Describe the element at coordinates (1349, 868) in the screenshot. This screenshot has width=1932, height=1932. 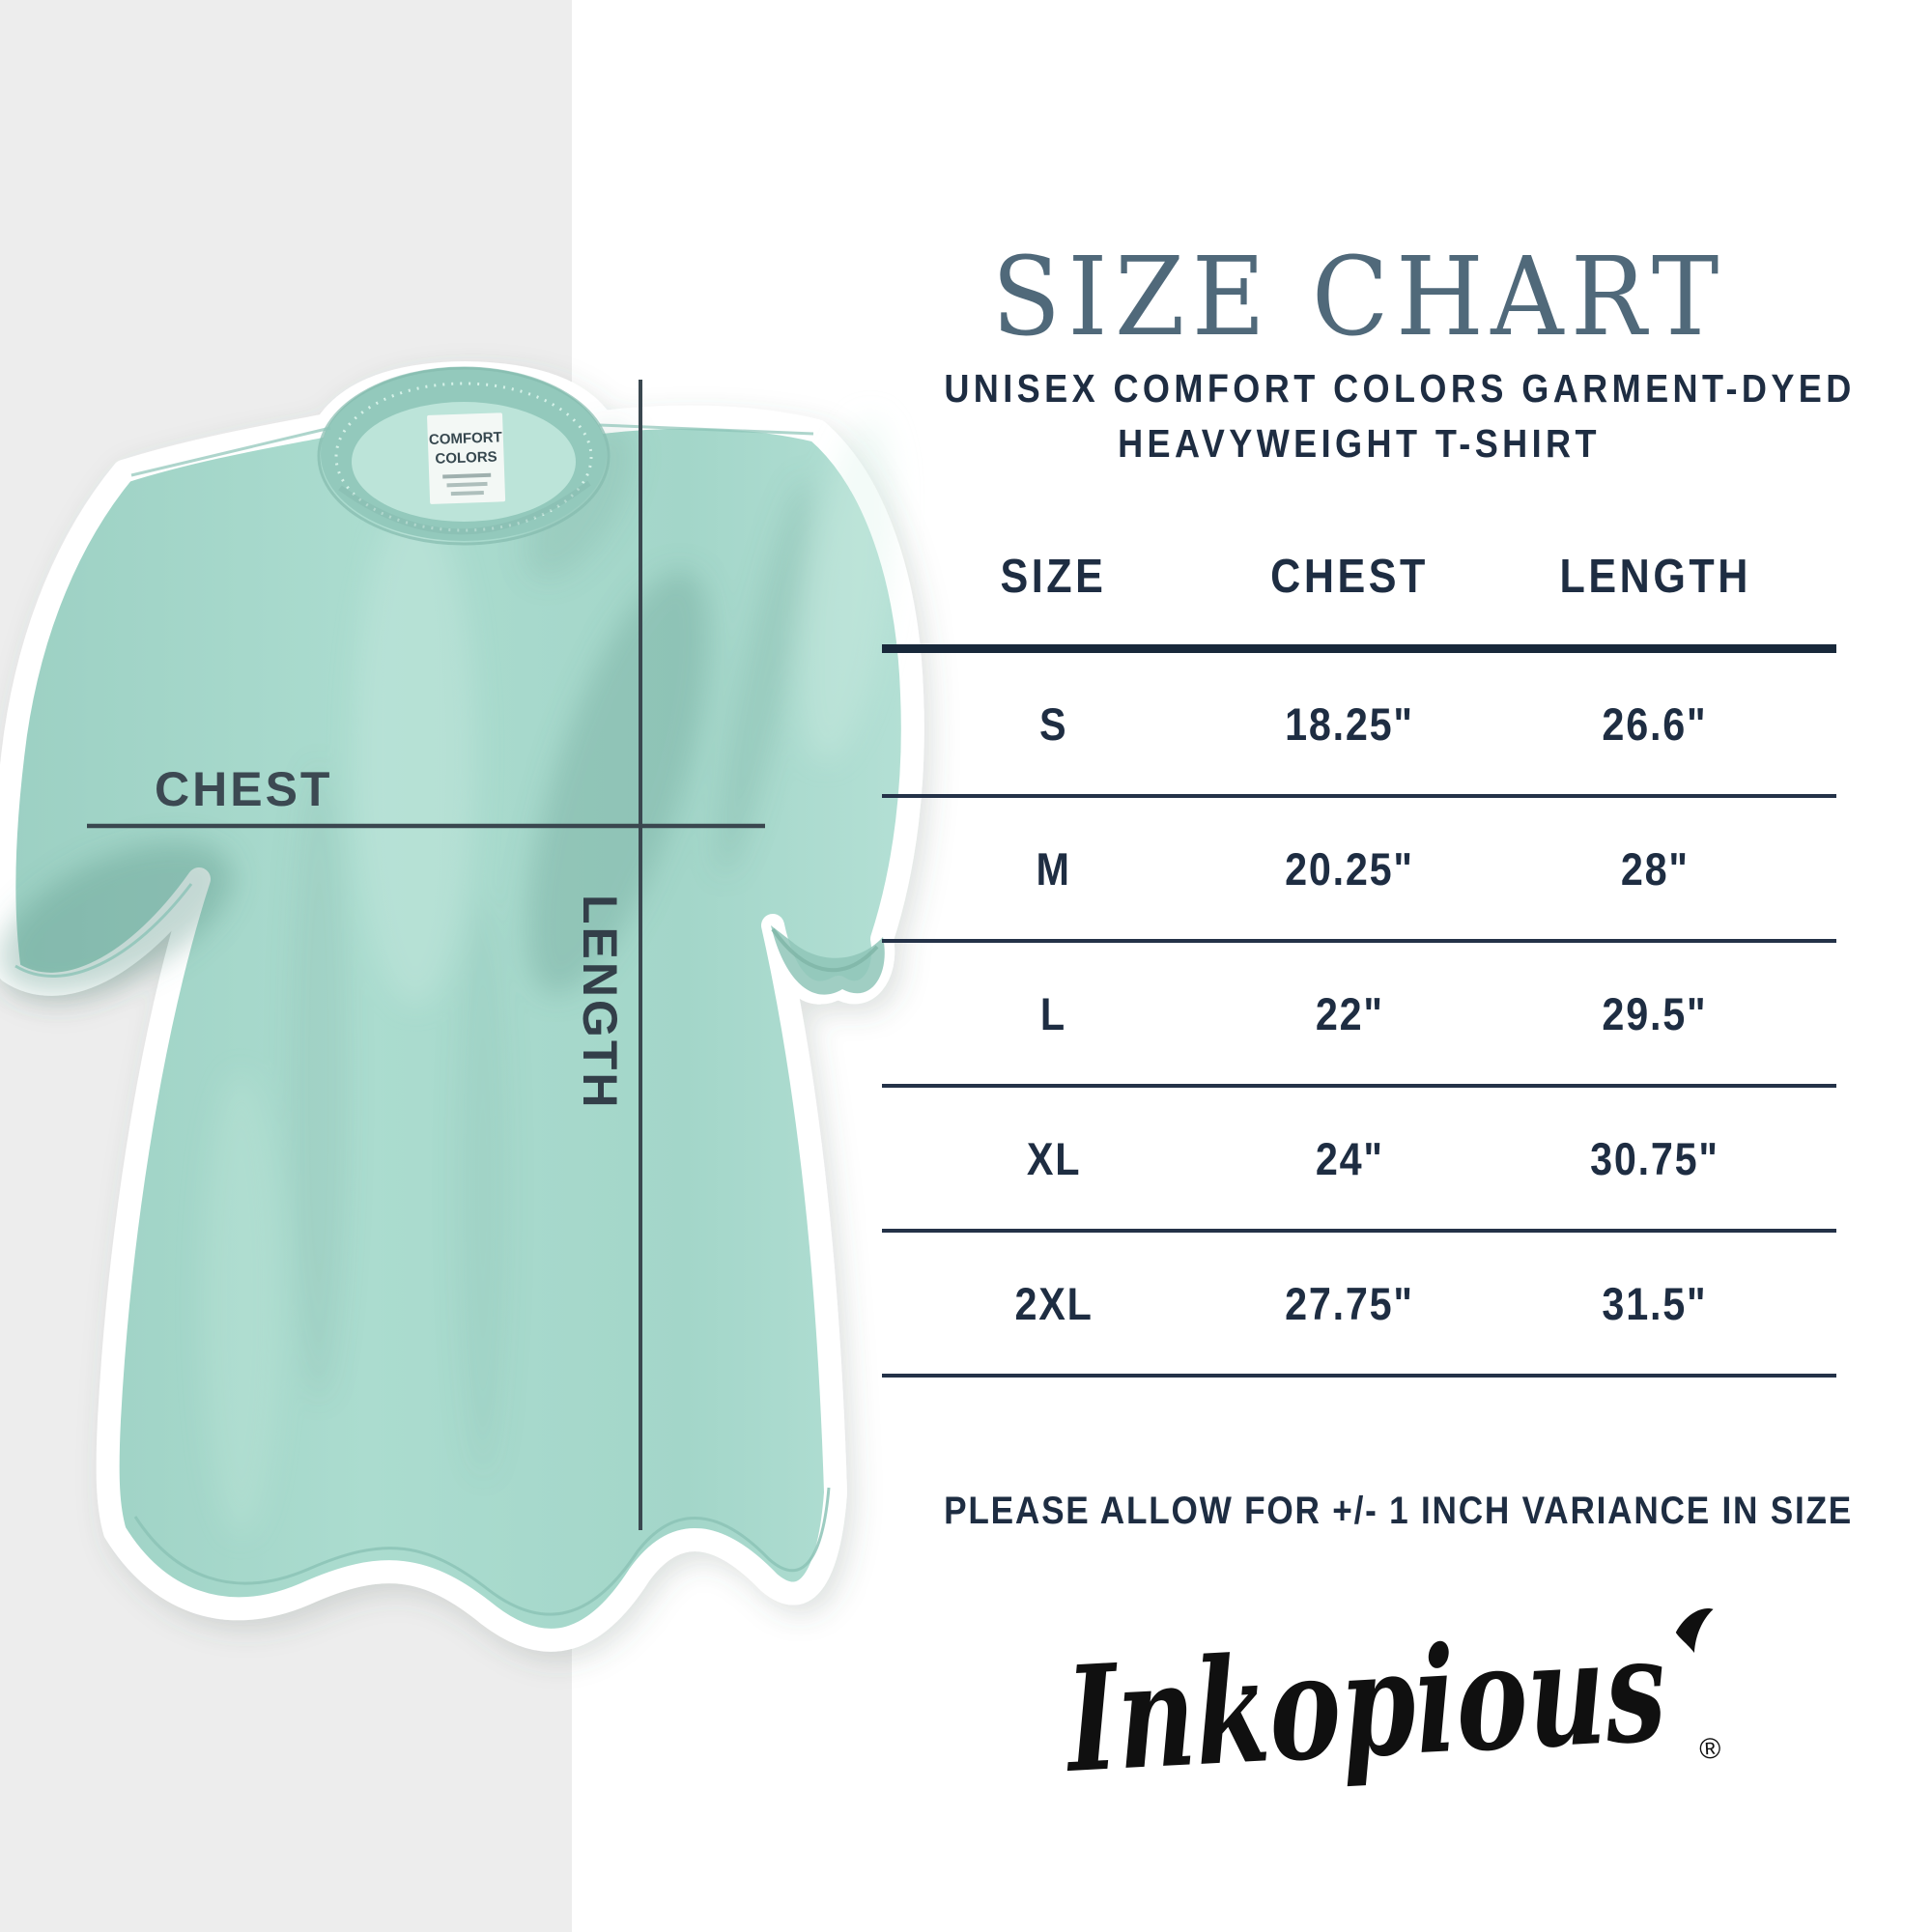
I see `chest-value: 20.25"` at that location.